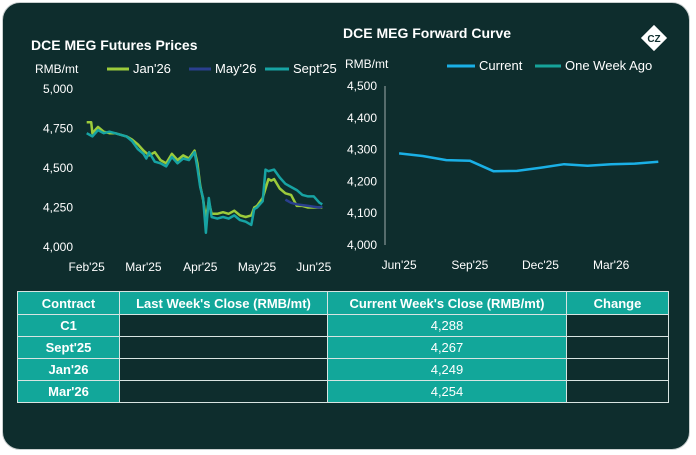  What do you see at coordinates (315, 68) in the screenshot?
I see `legend-label: Sept'25` at bounding box center [315, 68].